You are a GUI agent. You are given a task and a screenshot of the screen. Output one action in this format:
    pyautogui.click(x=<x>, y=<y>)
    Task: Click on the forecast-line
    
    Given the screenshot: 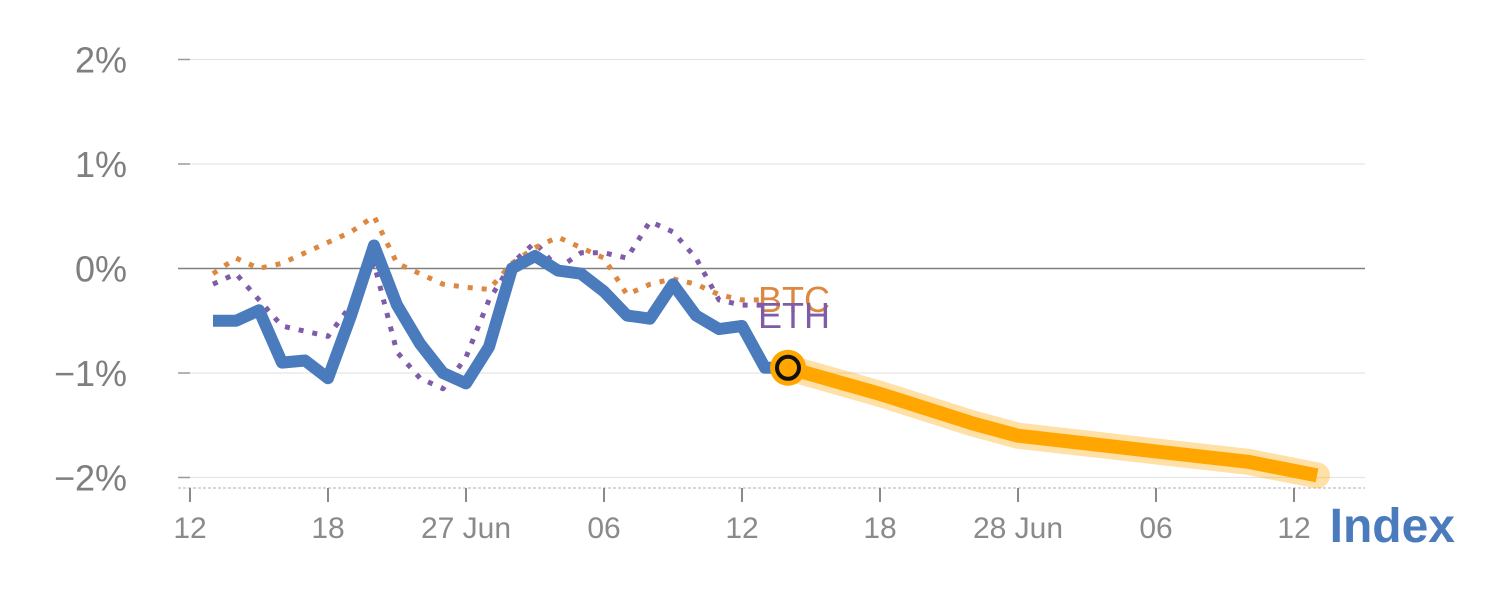 What is the action you would take?
    pyautogui.click(x=1052, y=422)
    